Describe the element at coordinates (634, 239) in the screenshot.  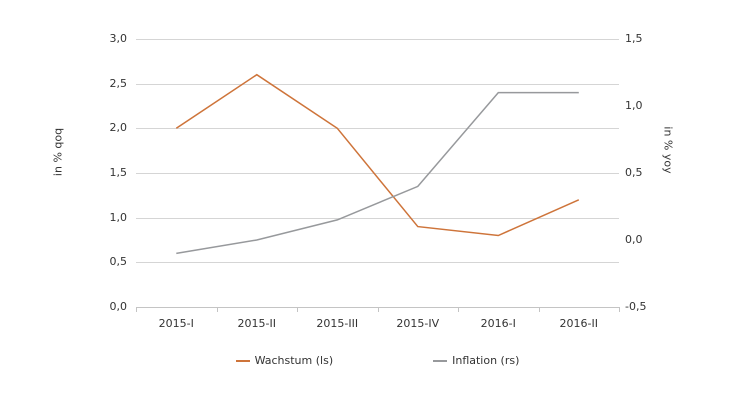
I see `right-axis-tick-label: 0,0` at that location.